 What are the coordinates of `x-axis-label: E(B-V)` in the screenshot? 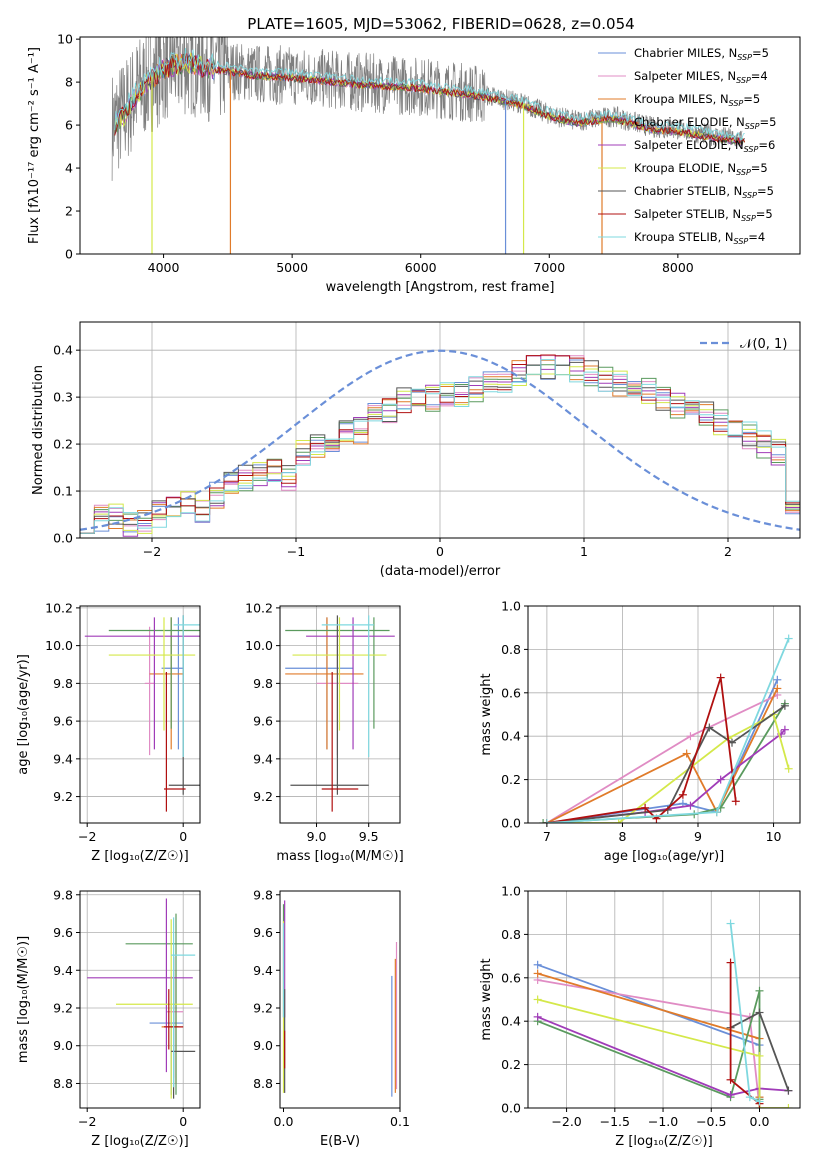 It's located at (340, 1141).